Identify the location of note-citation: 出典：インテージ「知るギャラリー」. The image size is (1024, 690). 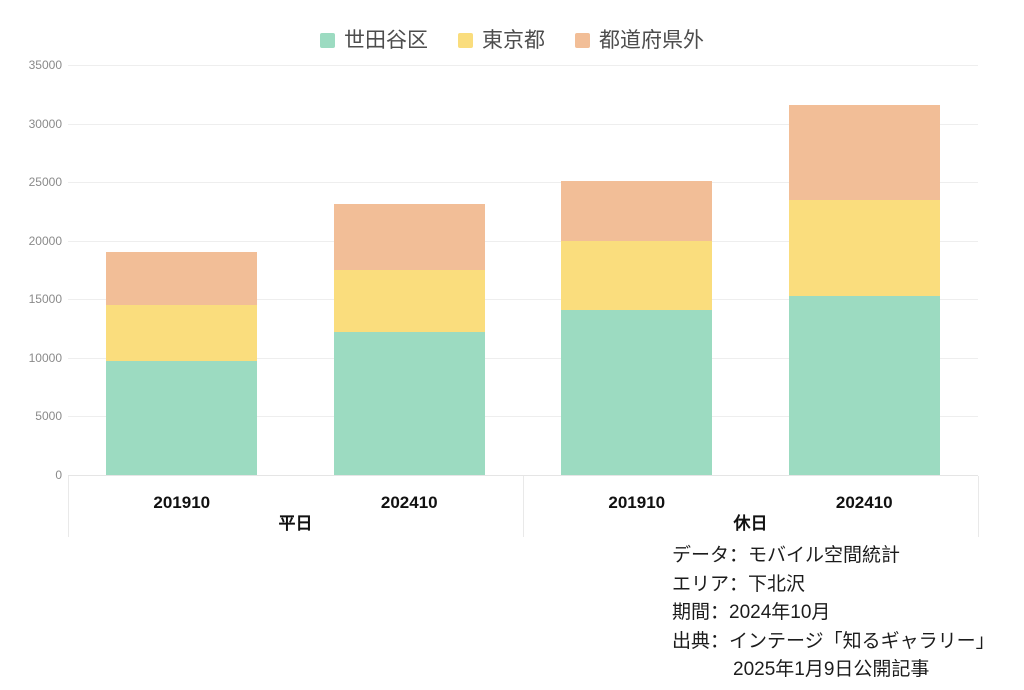
(833, 641).